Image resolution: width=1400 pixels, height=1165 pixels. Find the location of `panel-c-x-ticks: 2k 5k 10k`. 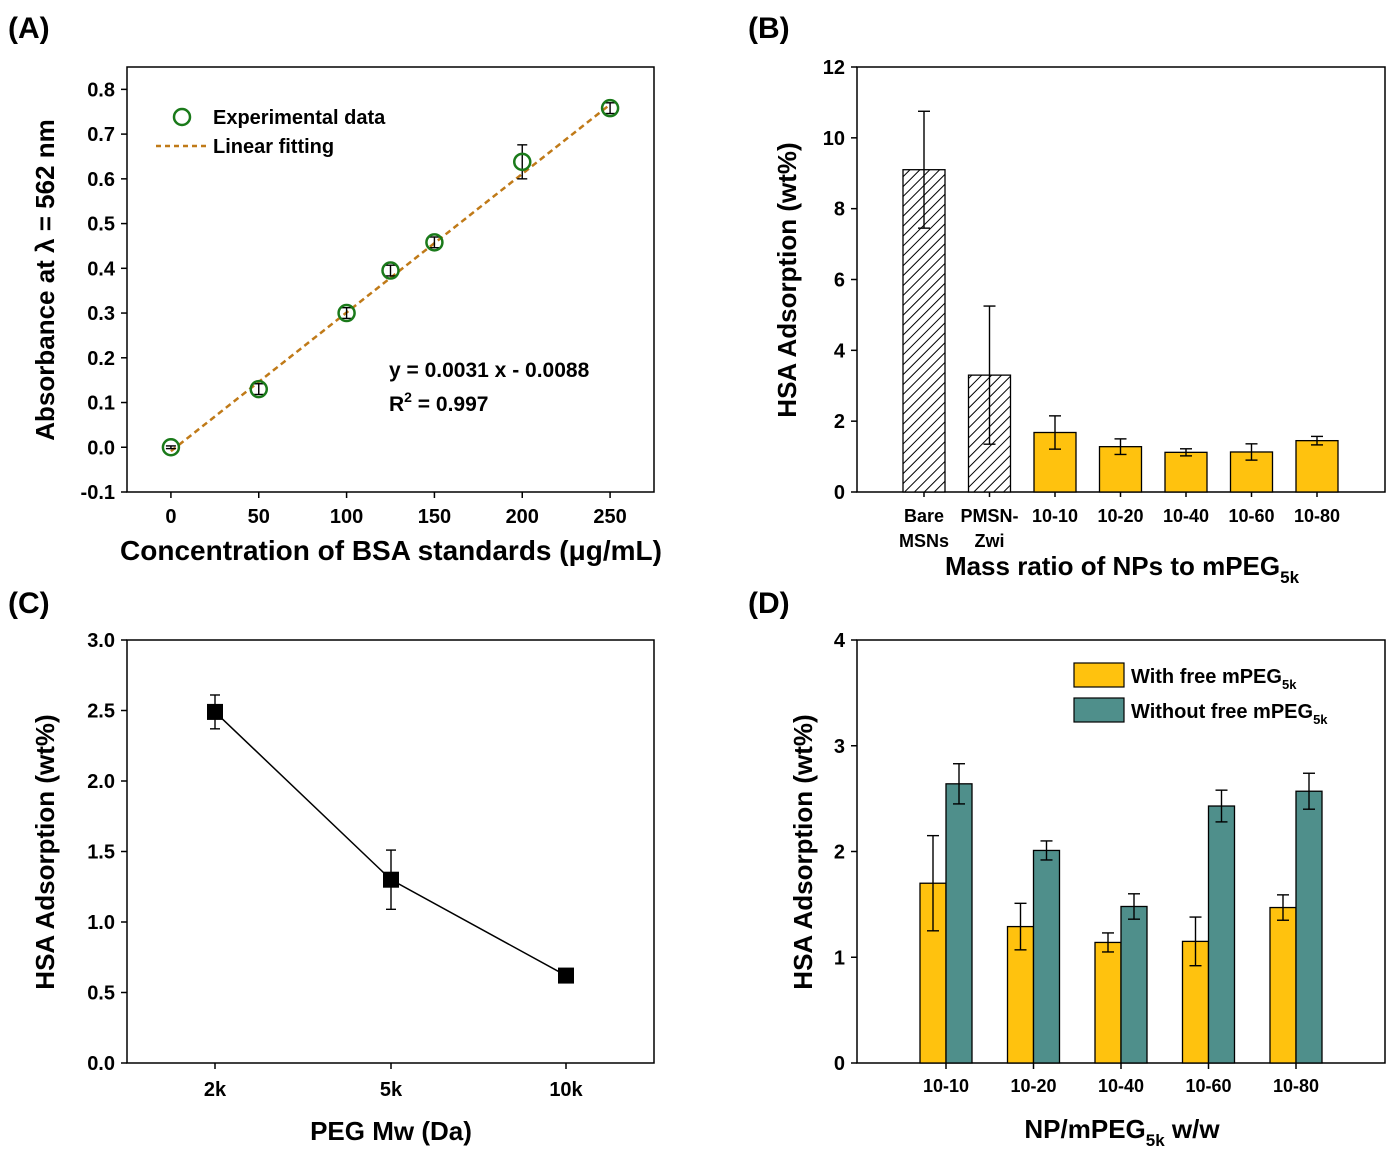

panel-c-x-ticks: 2k 5k 10k is located at coordinates (394, 1082).